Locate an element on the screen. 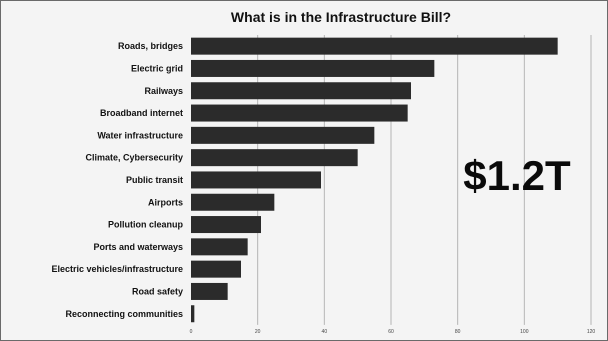 The image size is (608, 341). category-label-1: Electric grid is located at coordinates (157, 68).